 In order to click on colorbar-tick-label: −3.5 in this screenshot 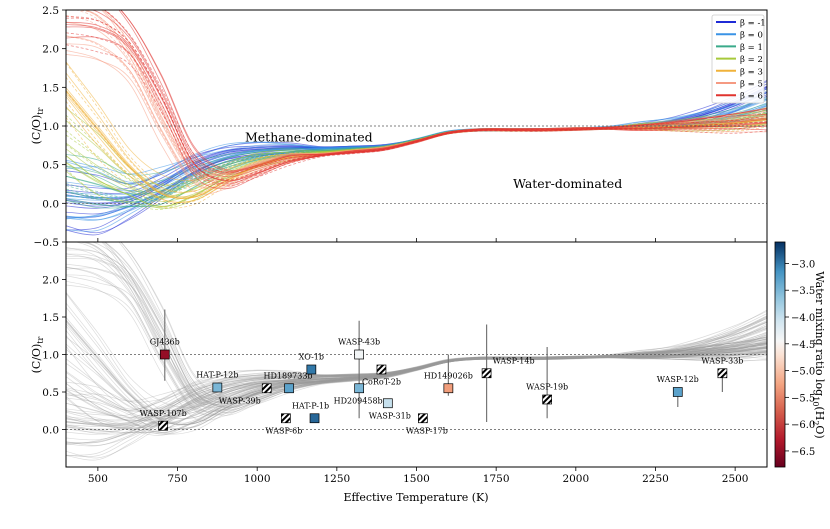, I will do `click(803, 291)`.